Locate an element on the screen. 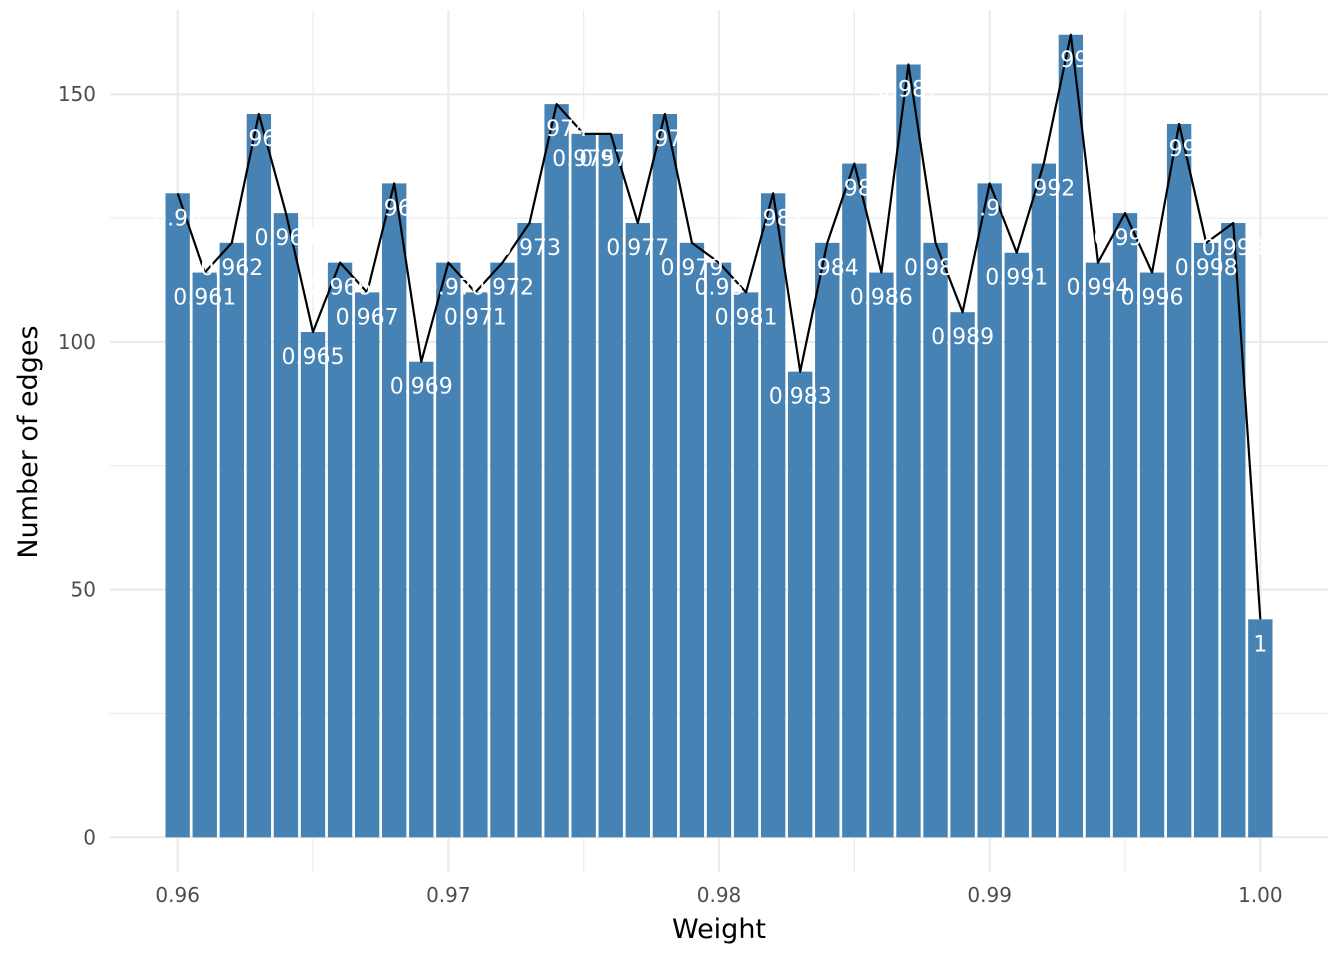 This screenshot has height=960, width=1344. bar-label: 1 is located at coordinates (1260, 644).